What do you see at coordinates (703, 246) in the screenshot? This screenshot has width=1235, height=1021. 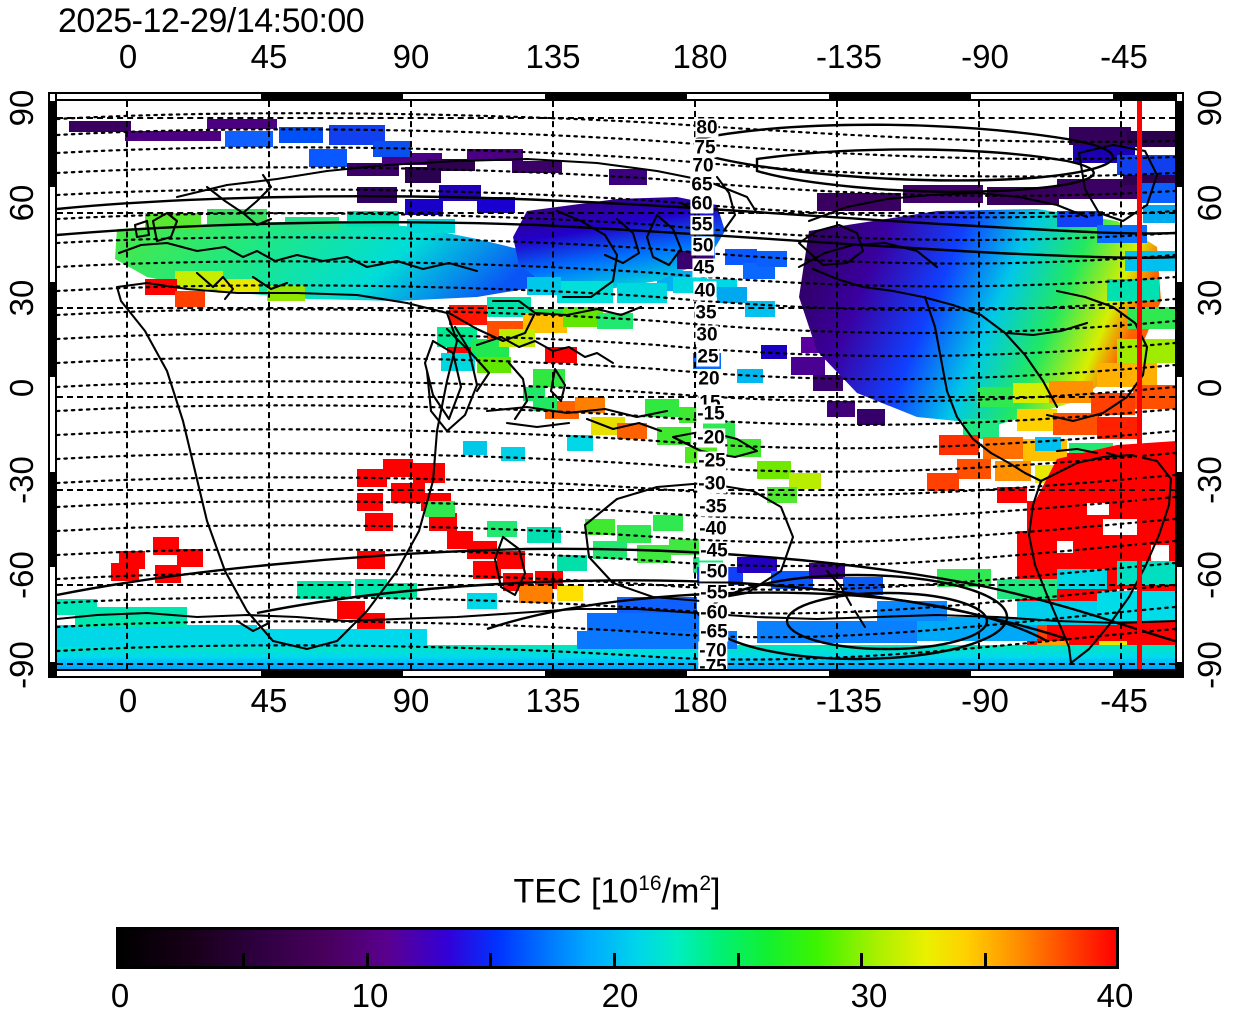 I see `magnetic-contour-label: 50` at bounding box center [703, 246].